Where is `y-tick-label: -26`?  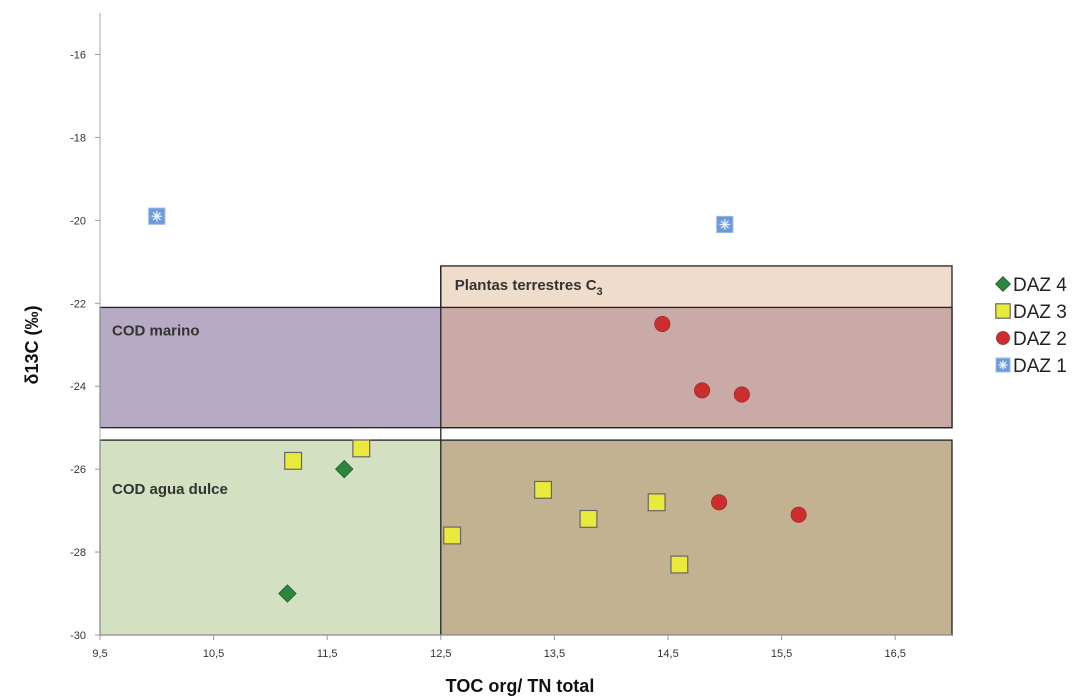
y-tick-label: -26 is located at coordinates (78, 470).